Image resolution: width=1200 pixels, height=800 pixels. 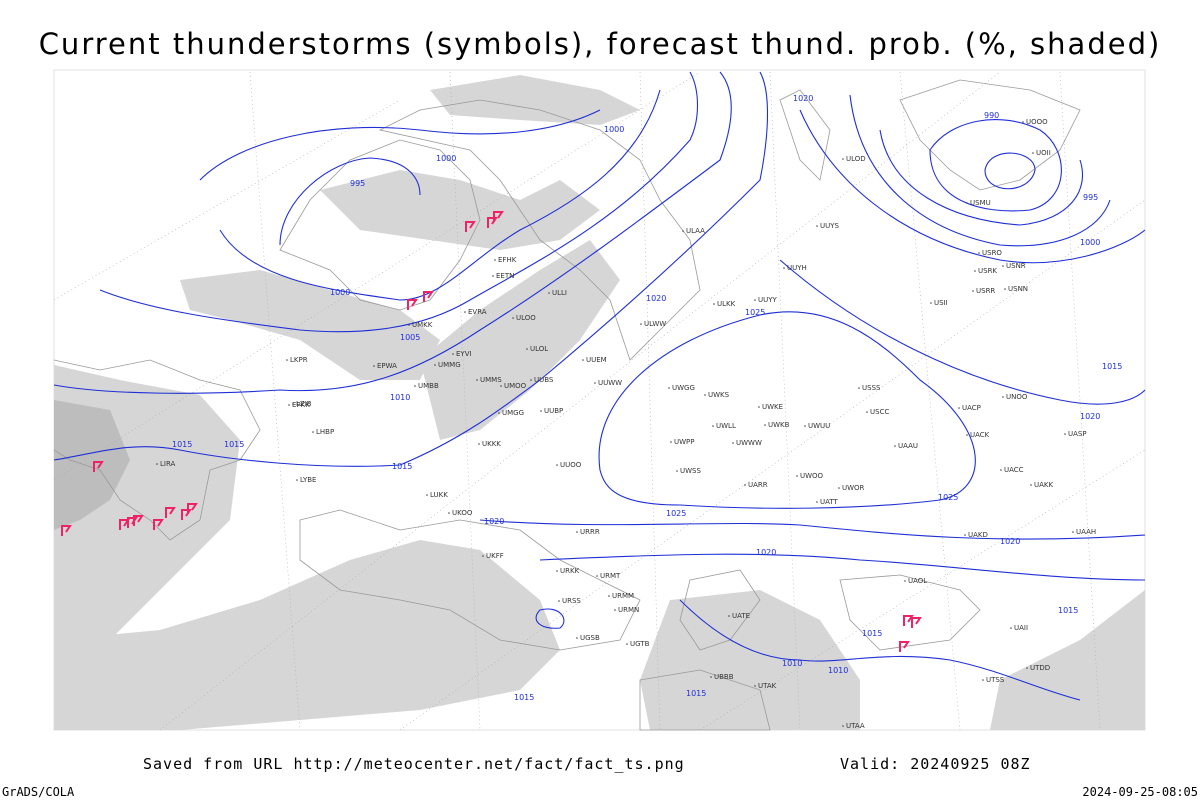 What do you see at coordinates (1043, 153) in the screenshot?
I see `station-label: UOII` at bounding box center [1043, 153].